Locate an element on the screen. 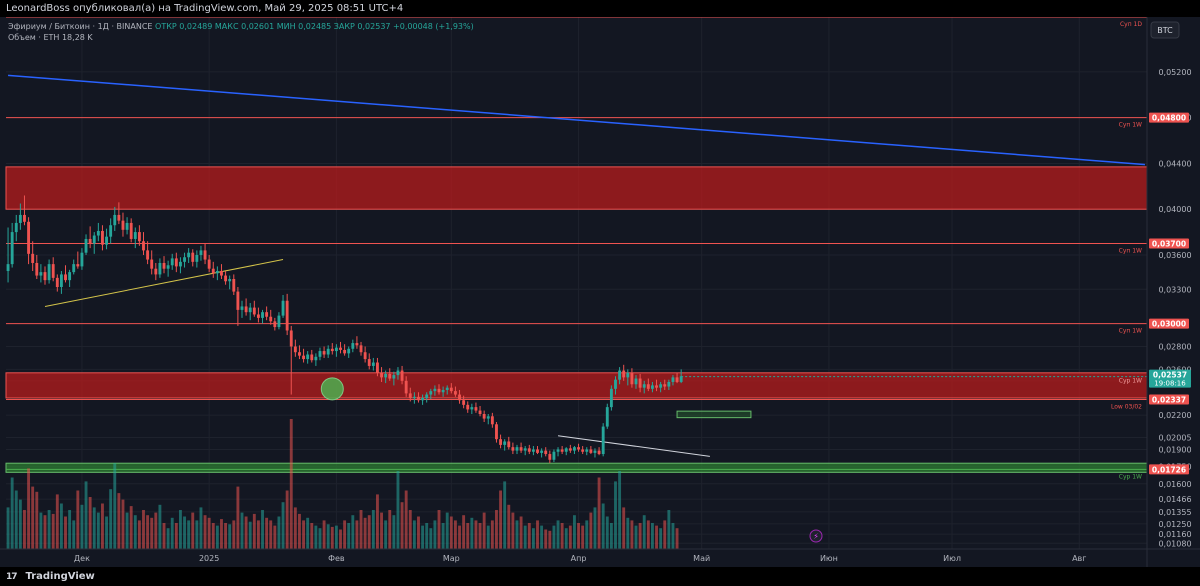  price-badge is located at coordinates (1169, 469).